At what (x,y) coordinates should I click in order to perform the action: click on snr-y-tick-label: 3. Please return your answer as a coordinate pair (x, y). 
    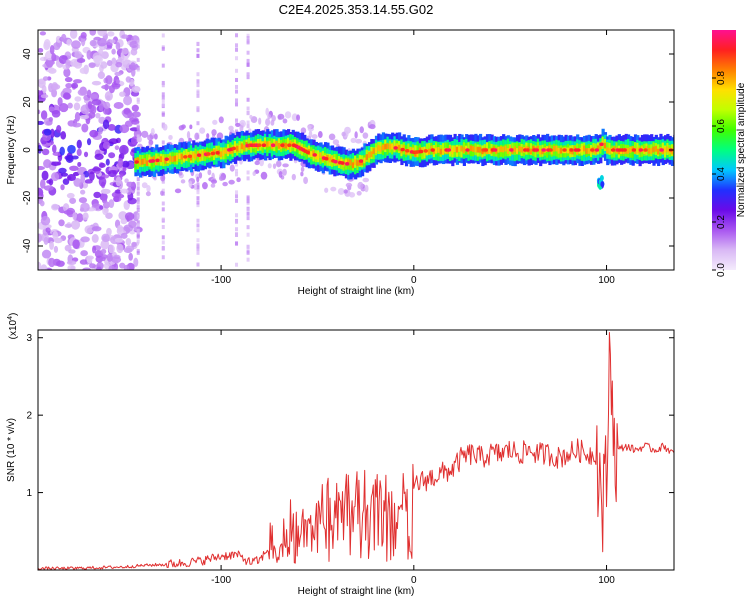
    Looking at the image, I should click on (29, 338).